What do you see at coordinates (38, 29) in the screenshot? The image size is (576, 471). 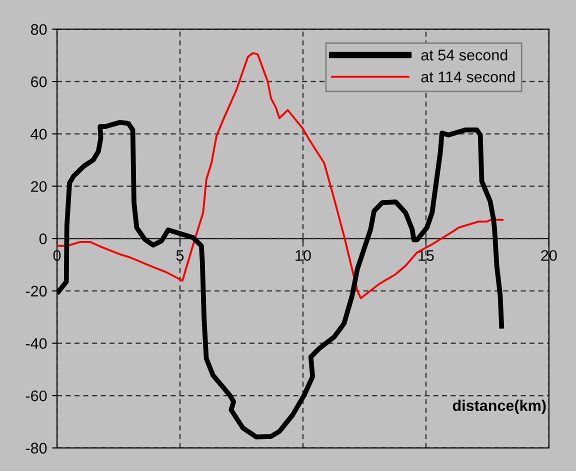 I see `y-tick-label: 80` at bounding box center [38, 29].